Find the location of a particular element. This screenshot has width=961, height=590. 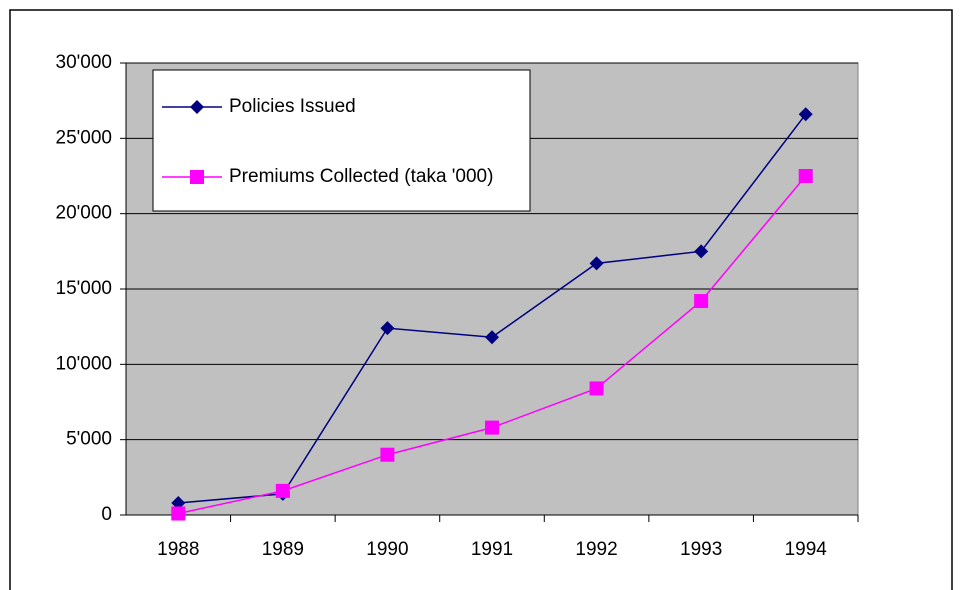

x-tick-label: 1993 is located at coordinates (701, 549).